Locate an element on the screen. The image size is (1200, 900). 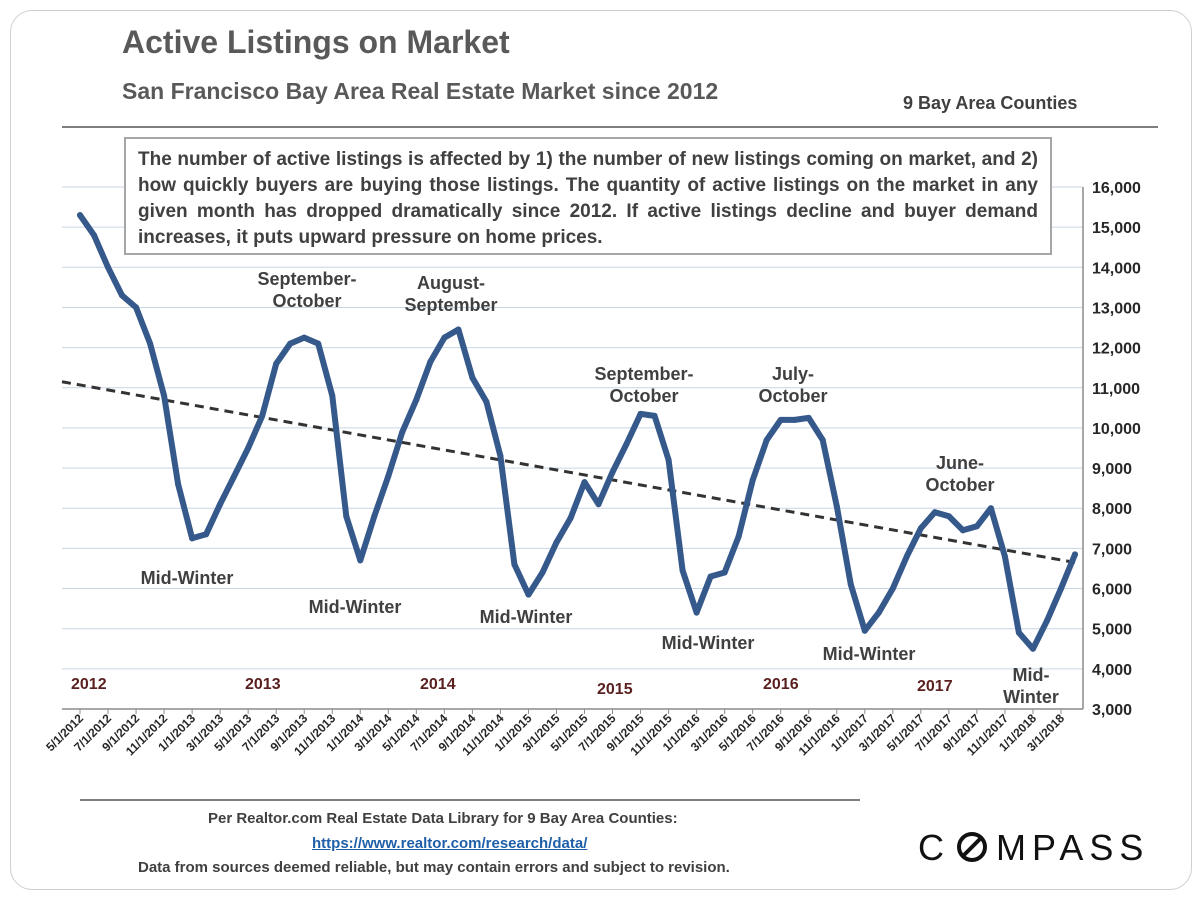
y-tick-label: 6,000 is located at coordinates (1112, 590).